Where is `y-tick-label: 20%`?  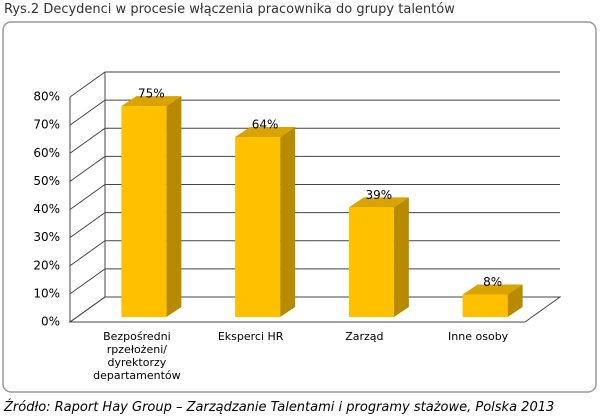
y-tick-label: 20% is located at coordinates (46, 265).